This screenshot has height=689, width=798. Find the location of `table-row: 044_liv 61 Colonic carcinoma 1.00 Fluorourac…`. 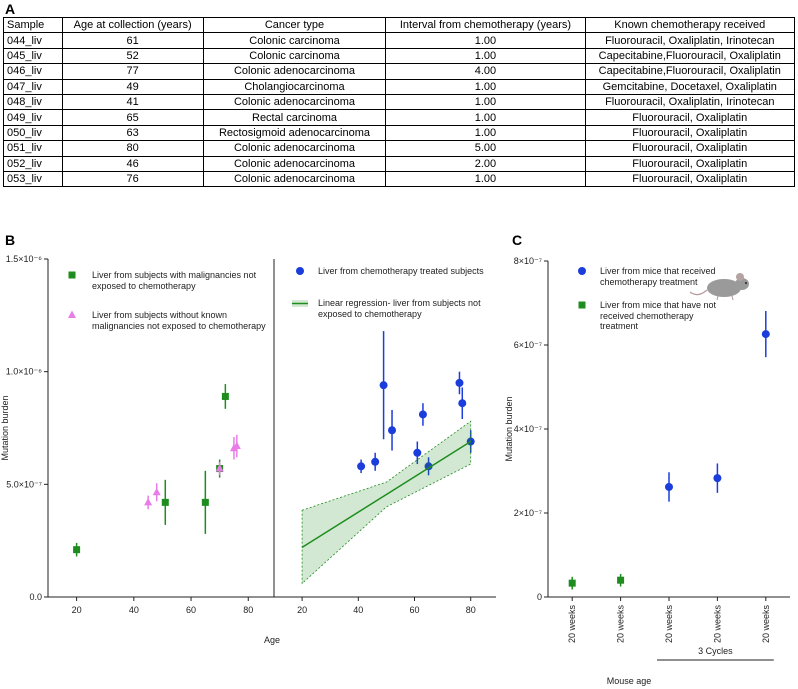

table-row: 044_liv 61 Colonic carcinoma 1.00 Fluorourac… is located at coordinates (399, 40).